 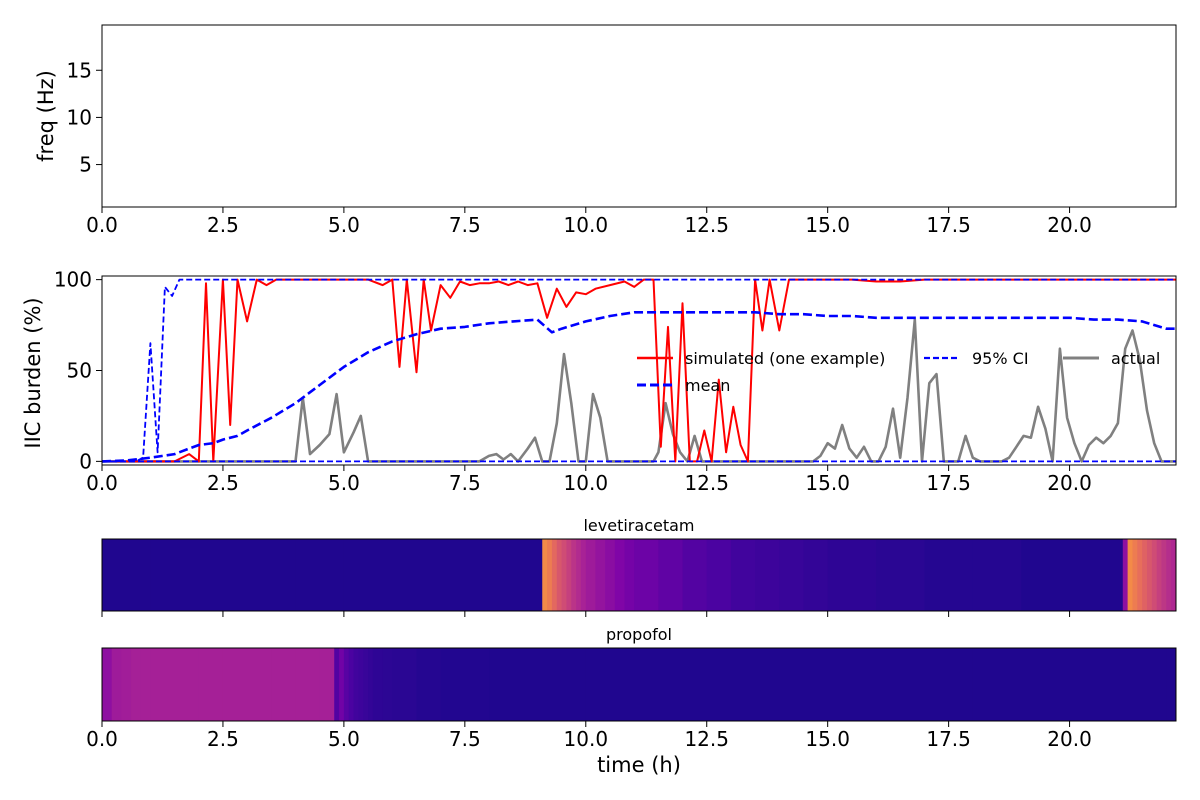 I want to click on propofol-xlabel: time (h), so click(x=639, y=765).